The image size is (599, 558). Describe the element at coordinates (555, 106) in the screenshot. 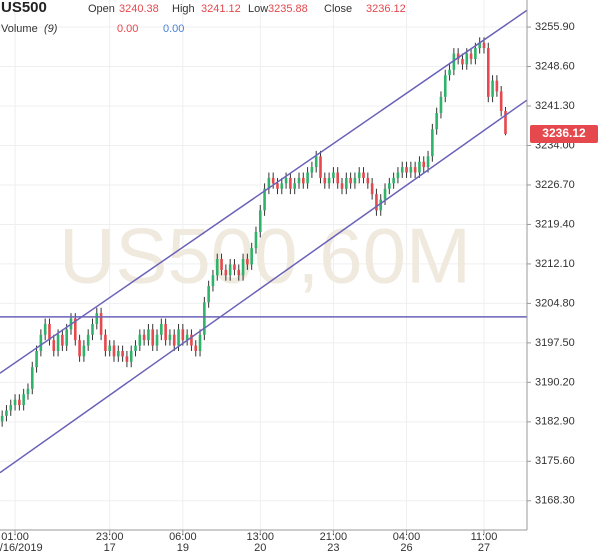

I see `y-tick-label: 3241.30` at that location.